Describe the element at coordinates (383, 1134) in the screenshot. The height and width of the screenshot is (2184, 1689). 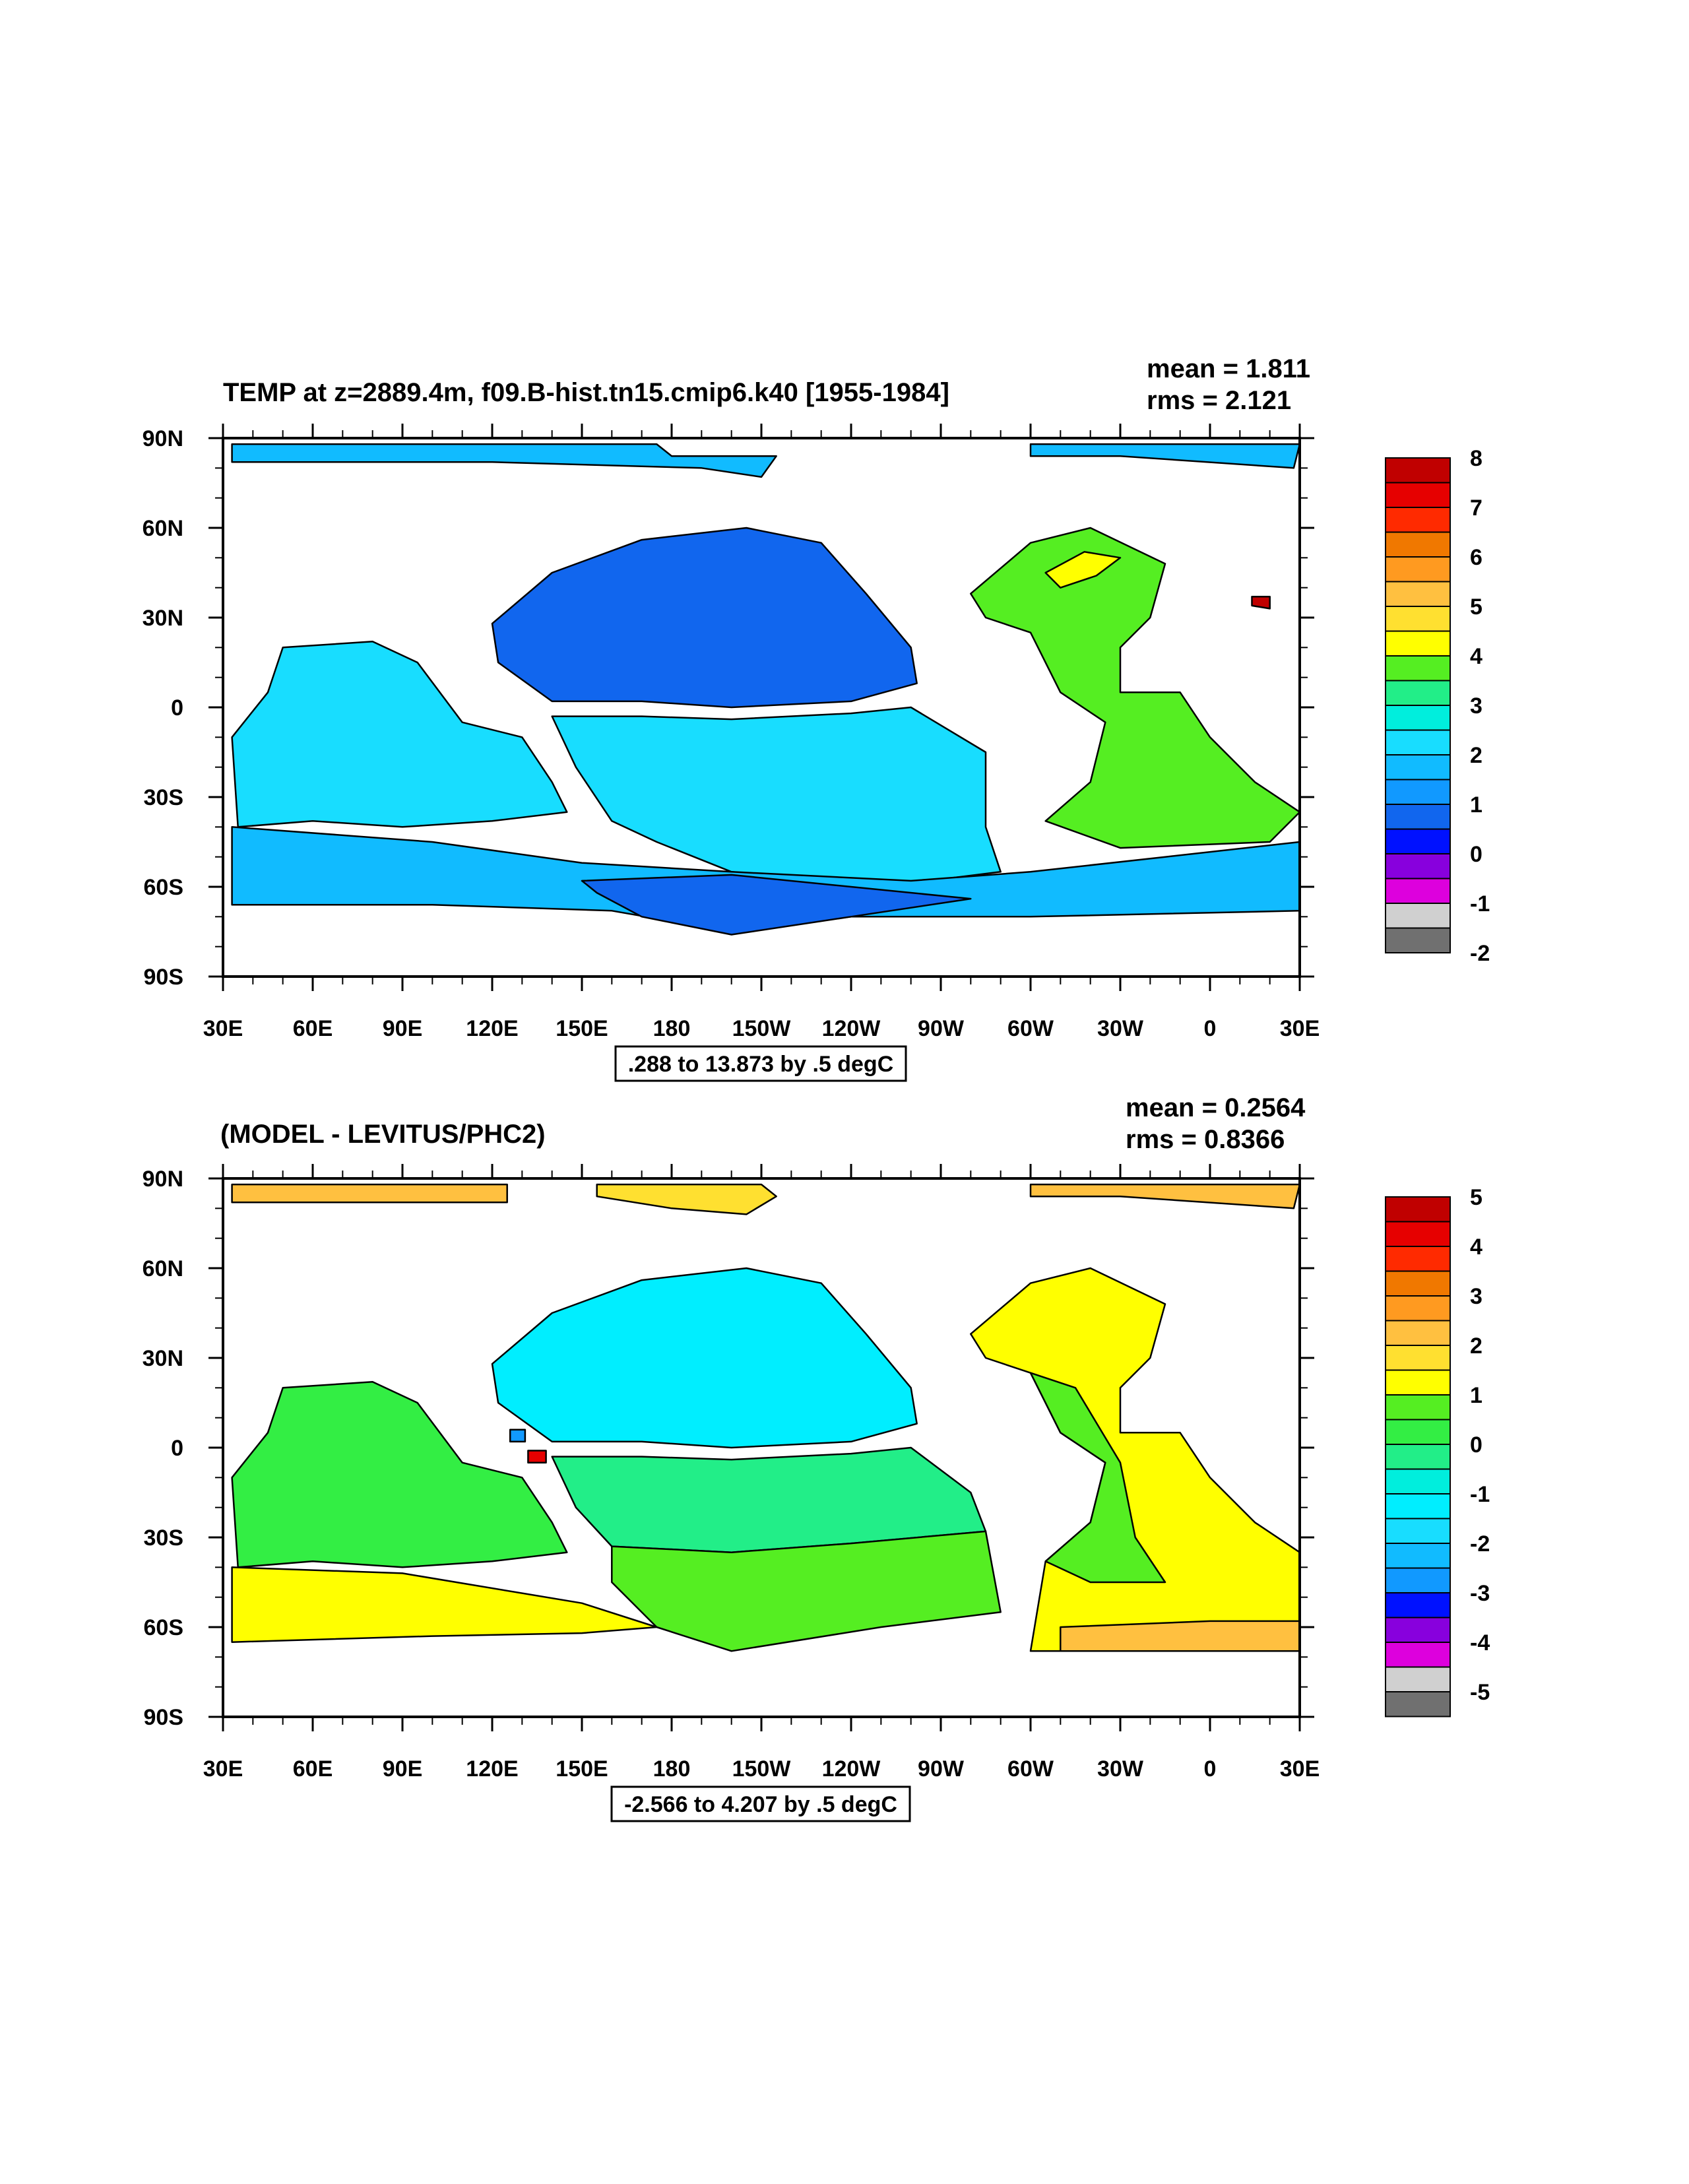
I see `panel-title: (MODEL - LEVITUS/PHC2)` at that location.